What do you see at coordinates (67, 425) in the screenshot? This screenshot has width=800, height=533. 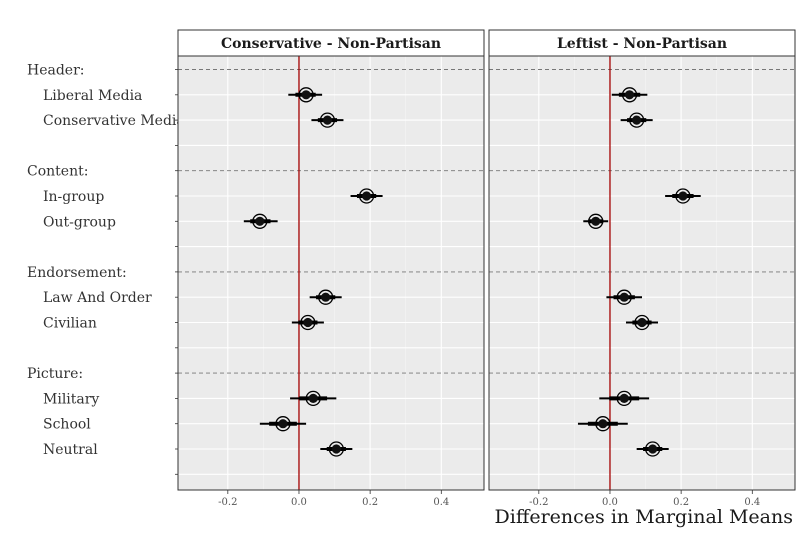 I see `level-label: School` at bounding box center [67, 425].